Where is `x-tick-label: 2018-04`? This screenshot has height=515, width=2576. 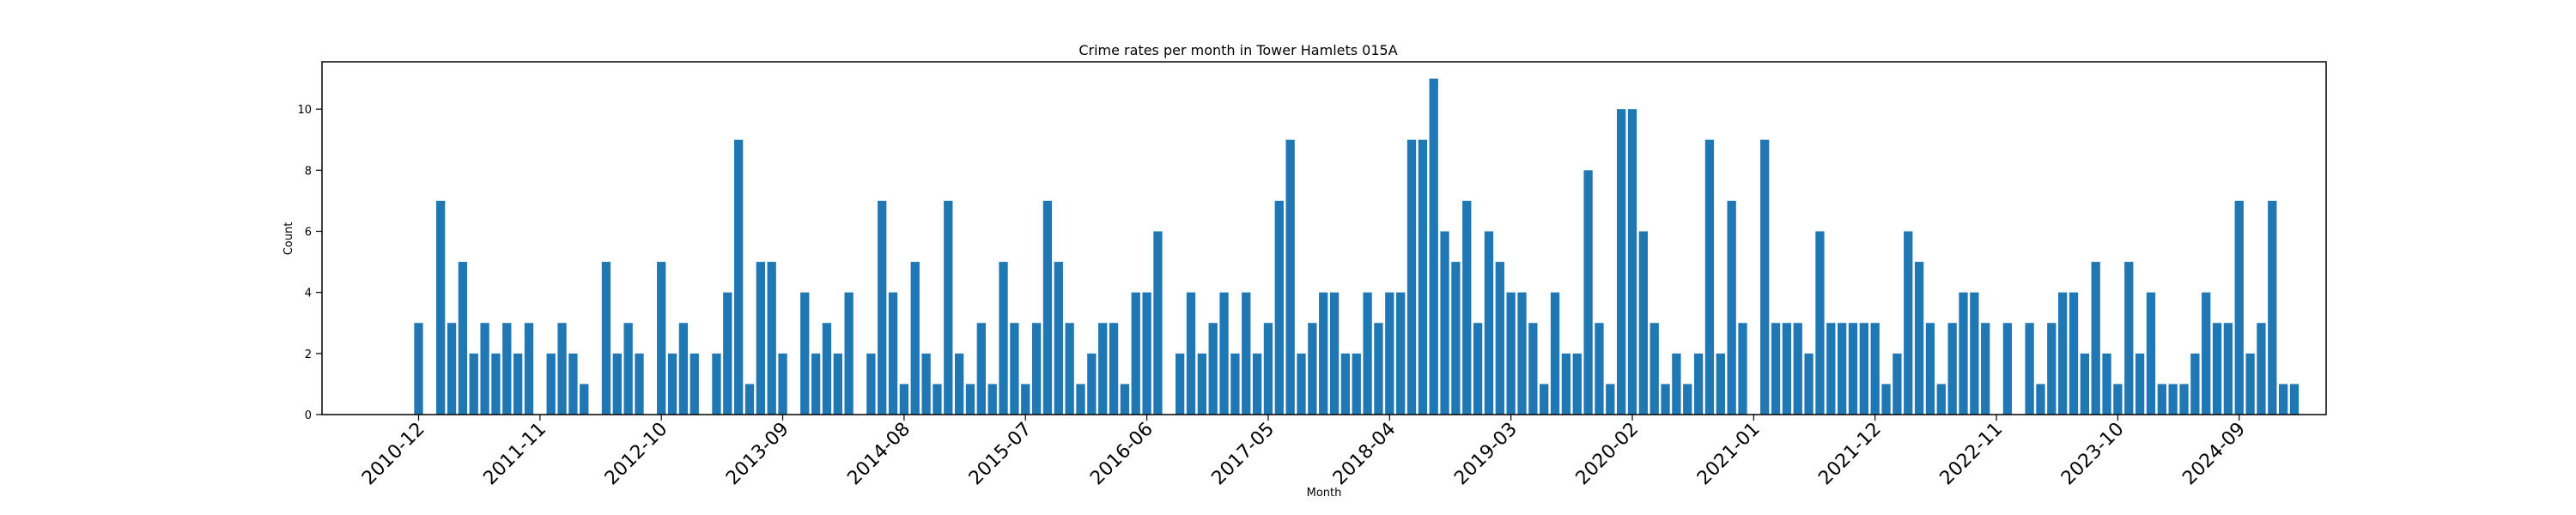 x-tick-label: 2018-04 is located at coordinates (1364, 454).